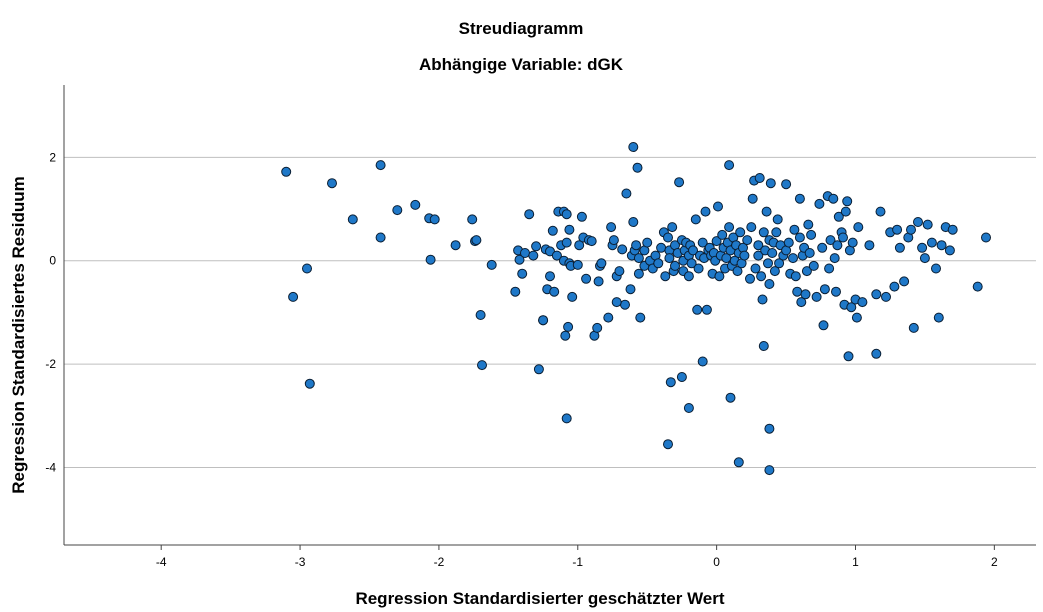  What do you see at coordinates (521, 64) in the screenshot?
I see `chart-subtitle: Abhängige Variable: dGK` at bounding box center [521, 64].